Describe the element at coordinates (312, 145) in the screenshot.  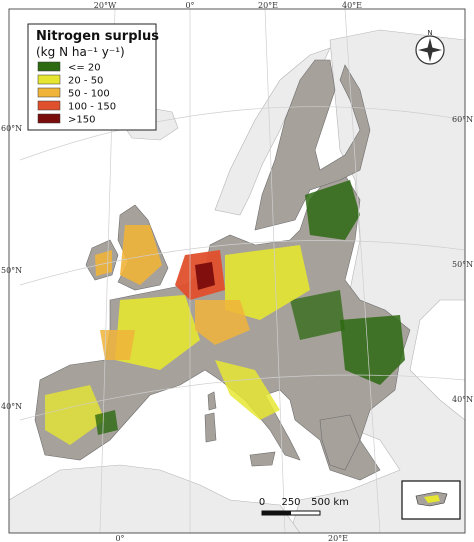
I see `sweden-finland-base` at that location.